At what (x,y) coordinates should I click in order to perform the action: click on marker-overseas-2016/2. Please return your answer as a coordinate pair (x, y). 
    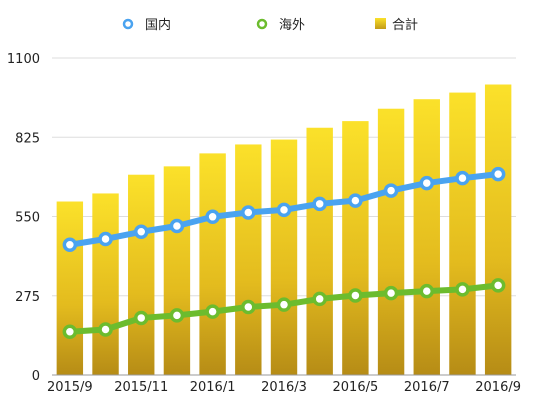
    Looking at the image, I should click on (248, 307).